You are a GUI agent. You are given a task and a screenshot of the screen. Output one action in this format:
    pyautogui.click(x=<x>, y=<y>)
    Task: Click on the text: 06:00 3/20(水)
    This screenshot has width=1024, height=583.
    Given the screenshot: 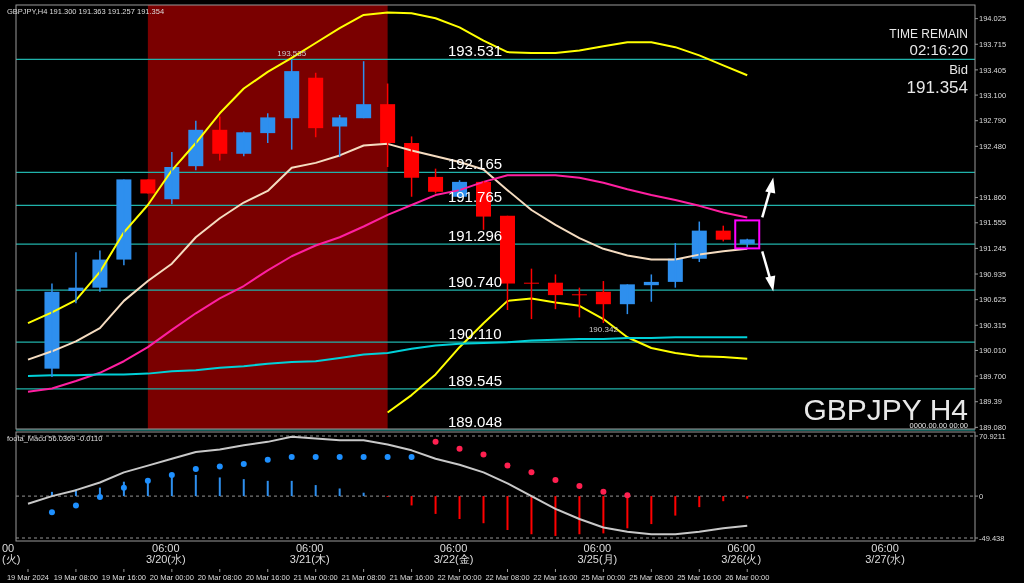 What is the action you would take?
    pyautogui.click(x=165, y=553)
    